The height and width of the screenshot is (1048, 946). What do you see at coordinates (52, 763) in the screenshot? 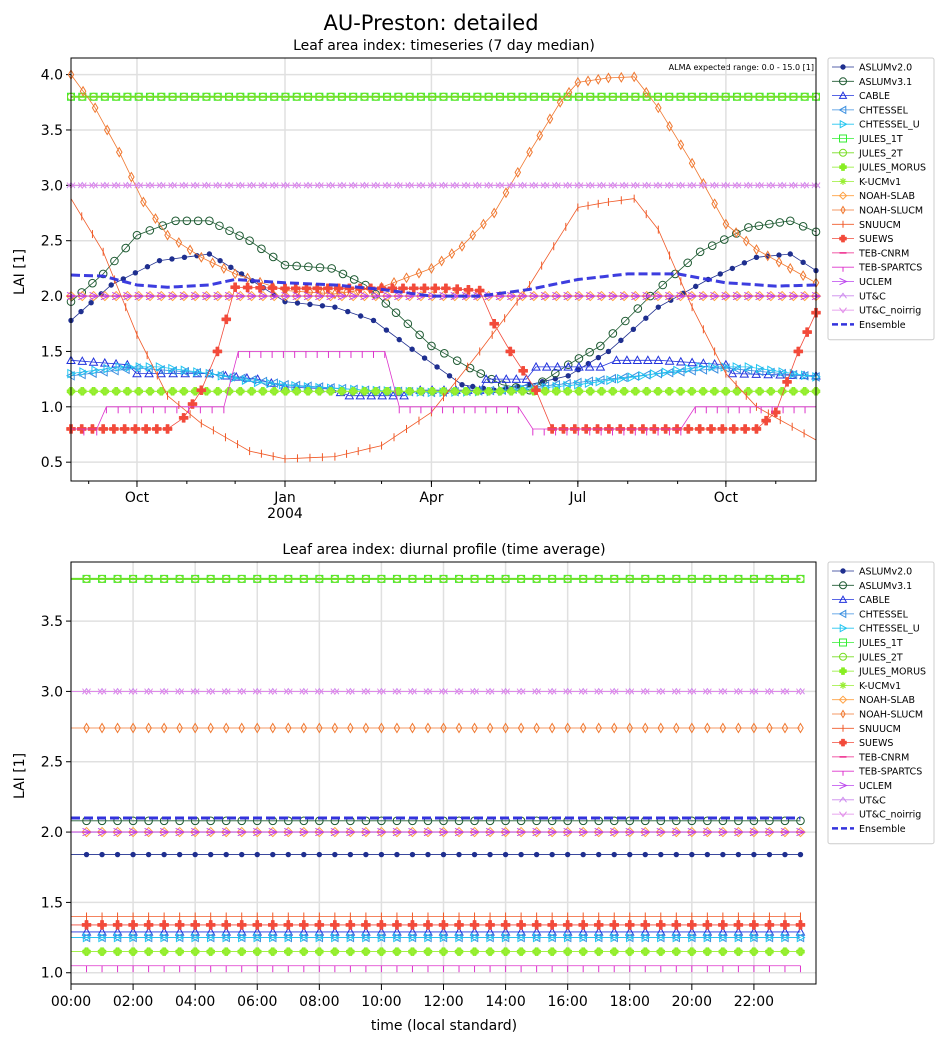
I see `diurnal-ytick-label: 2.5` at bounding box center [52, 763].